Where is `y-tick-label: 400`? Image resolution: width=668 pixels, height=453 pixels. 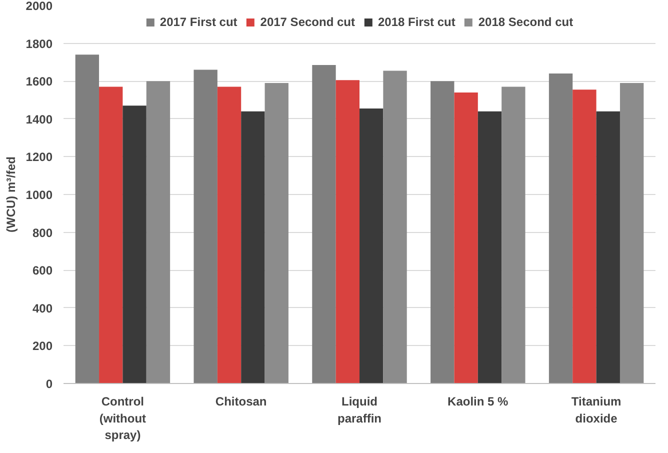 y-tick-label: 400 is located at coordinates (42, 308).